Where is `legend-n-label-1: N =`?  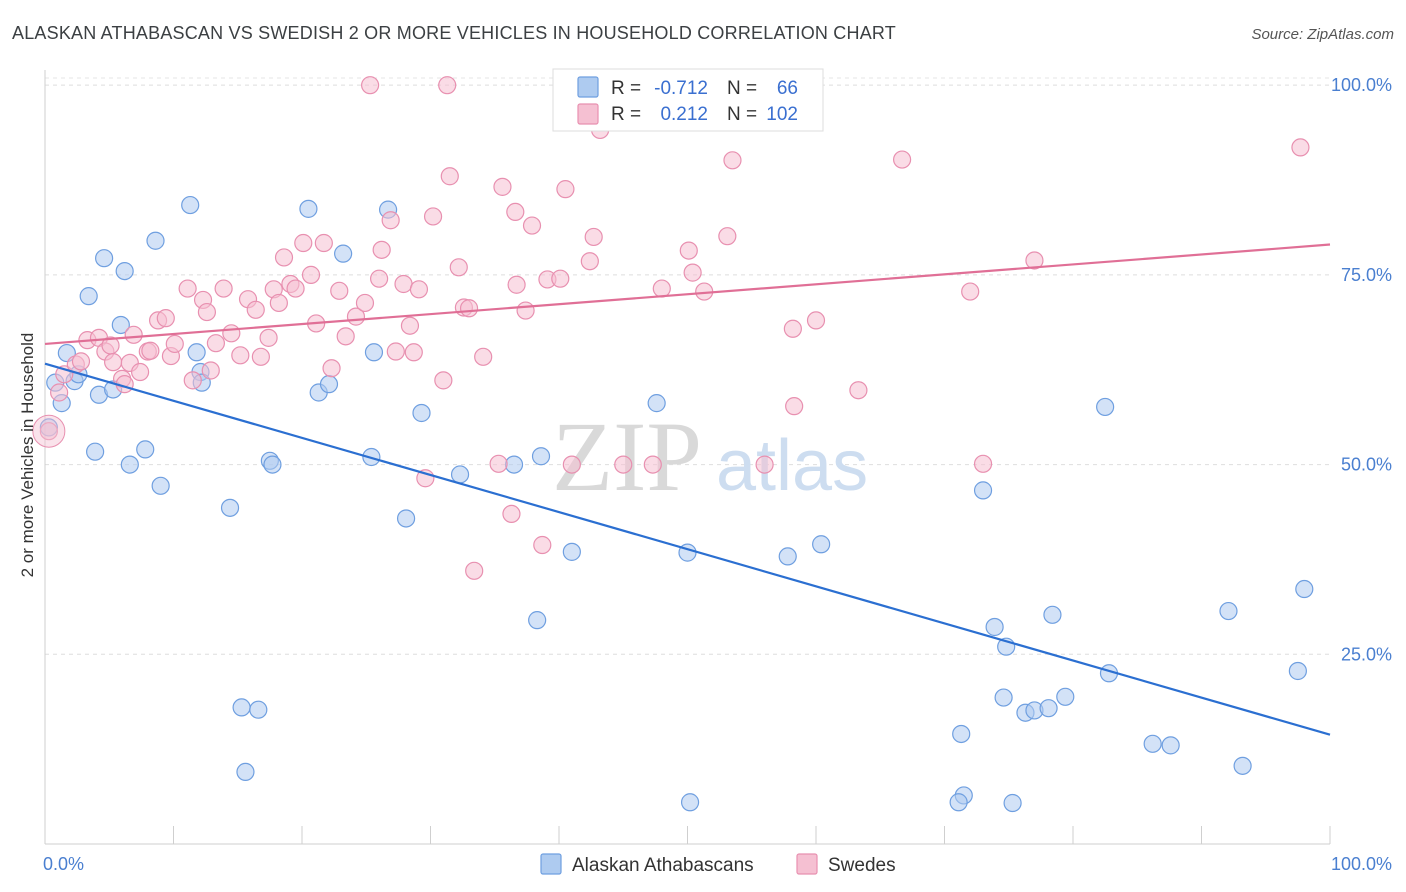
legend-n-label-1: N = is located at coordinates (742, 88).